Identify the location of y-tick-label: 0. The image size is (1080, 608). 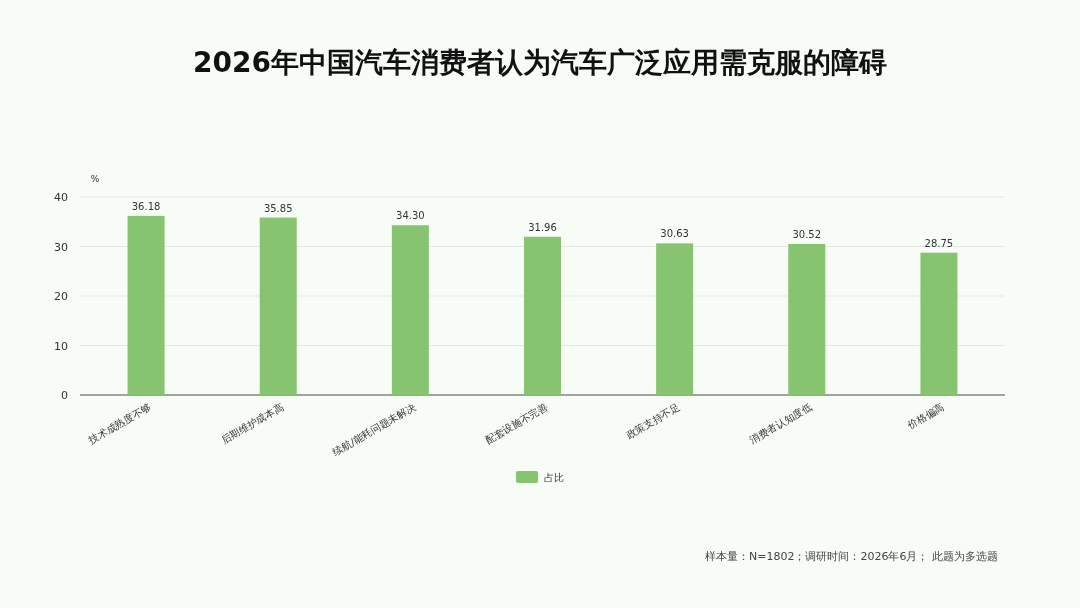
(64, 395).